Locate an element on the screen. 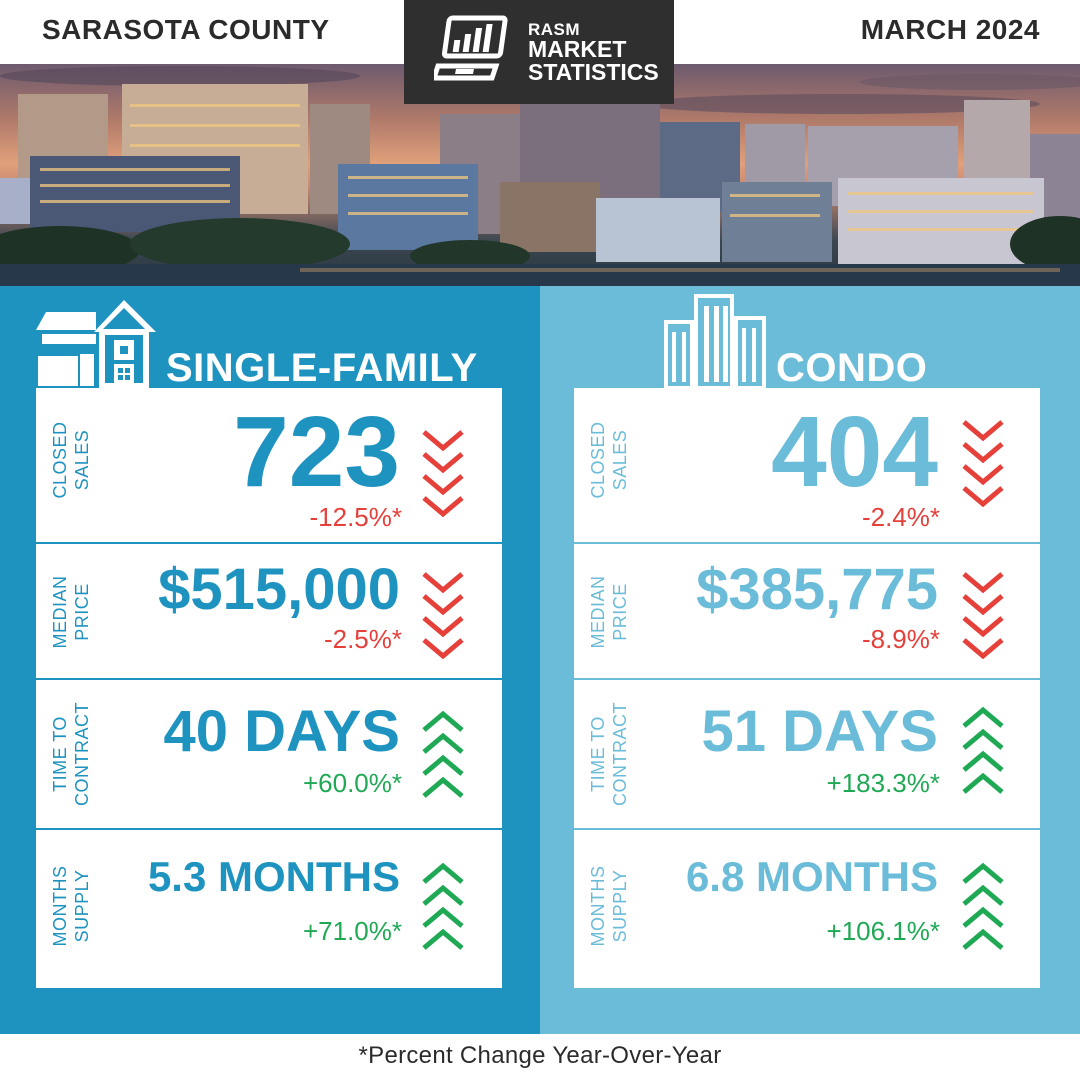 The height and width of the screenshot is (1080, 1080). house-icon is located at coordinates (96, 344).